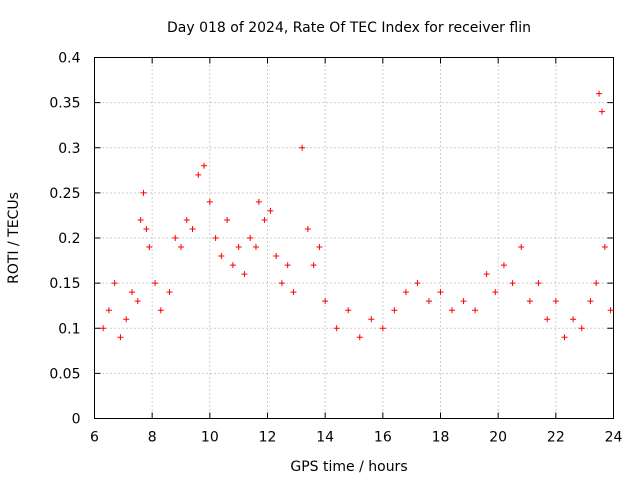 The width and height of the screenshot is (640, 480). I want to click on y-tick-label: 0.25, so click(64, 194).